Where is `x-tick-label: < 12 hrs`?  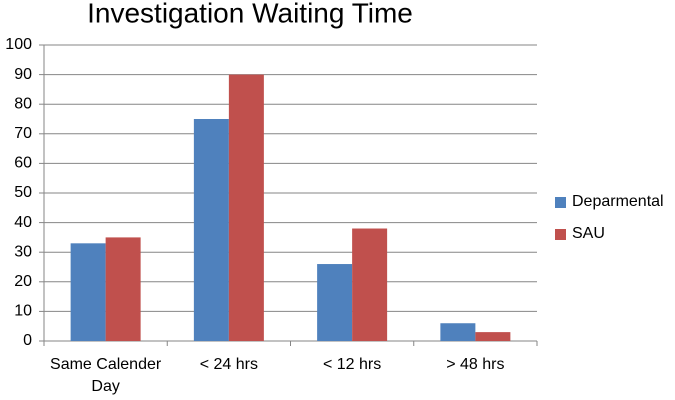 x-tick-label: < 12 hrs is located at coordinates (352, 364).